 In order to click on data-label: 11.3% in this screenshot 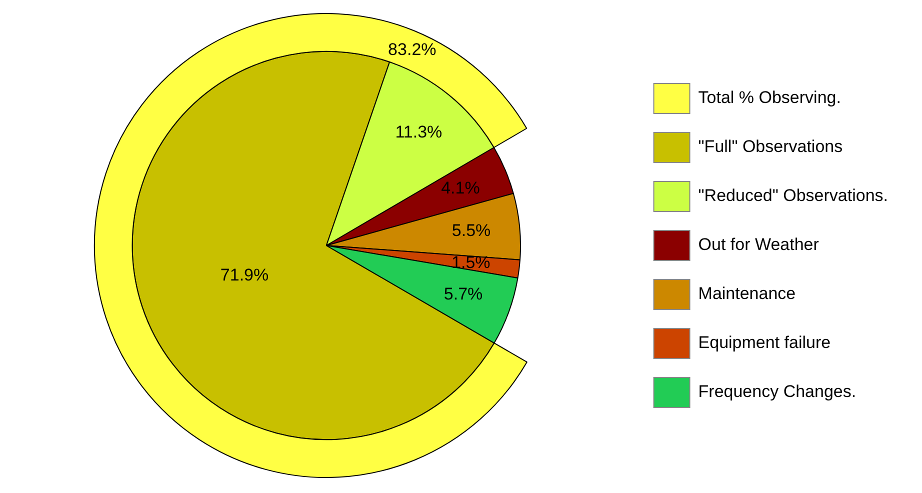, I will do `click(418, 132)`.